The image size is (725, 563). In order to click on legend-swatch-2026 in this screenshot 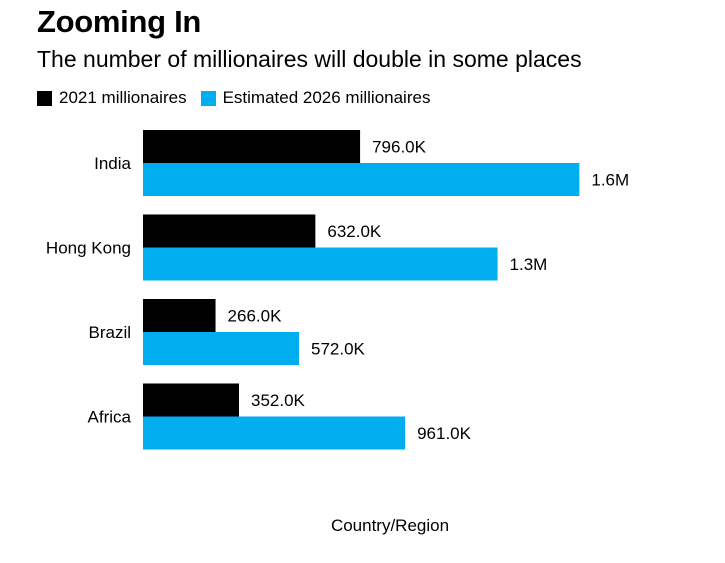, I will do `click(208, 98)`.